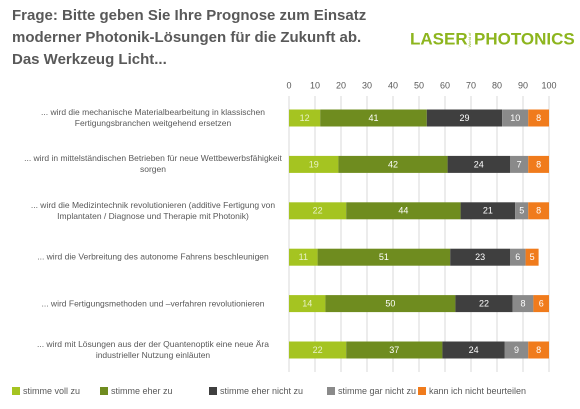 The width and height of the screenshot is (580, 409). I want to click on data-label: 7, so click(519, 164).